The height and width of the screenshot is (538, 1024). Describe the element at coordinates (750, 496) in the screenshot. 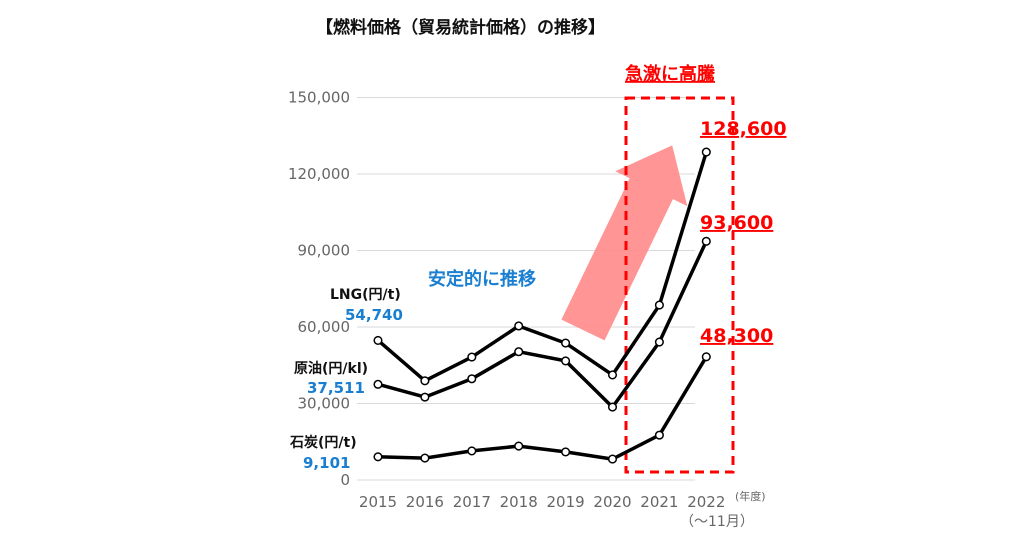

I see `x-unit-label: (年度)` at that location.